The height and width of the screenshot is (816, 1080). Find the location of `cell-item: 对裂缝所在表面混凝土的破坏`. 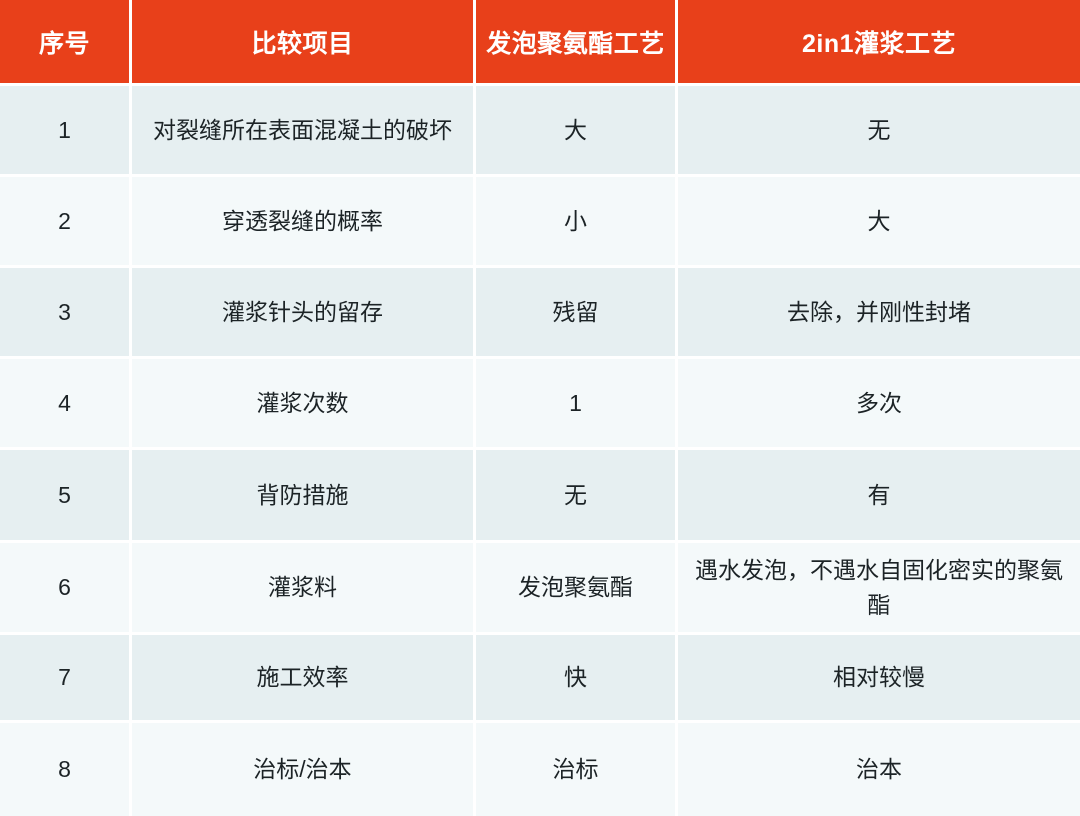

cell-item: 对裂缝所在表面混凝土的破坏 is located at coordinates (304, 131).